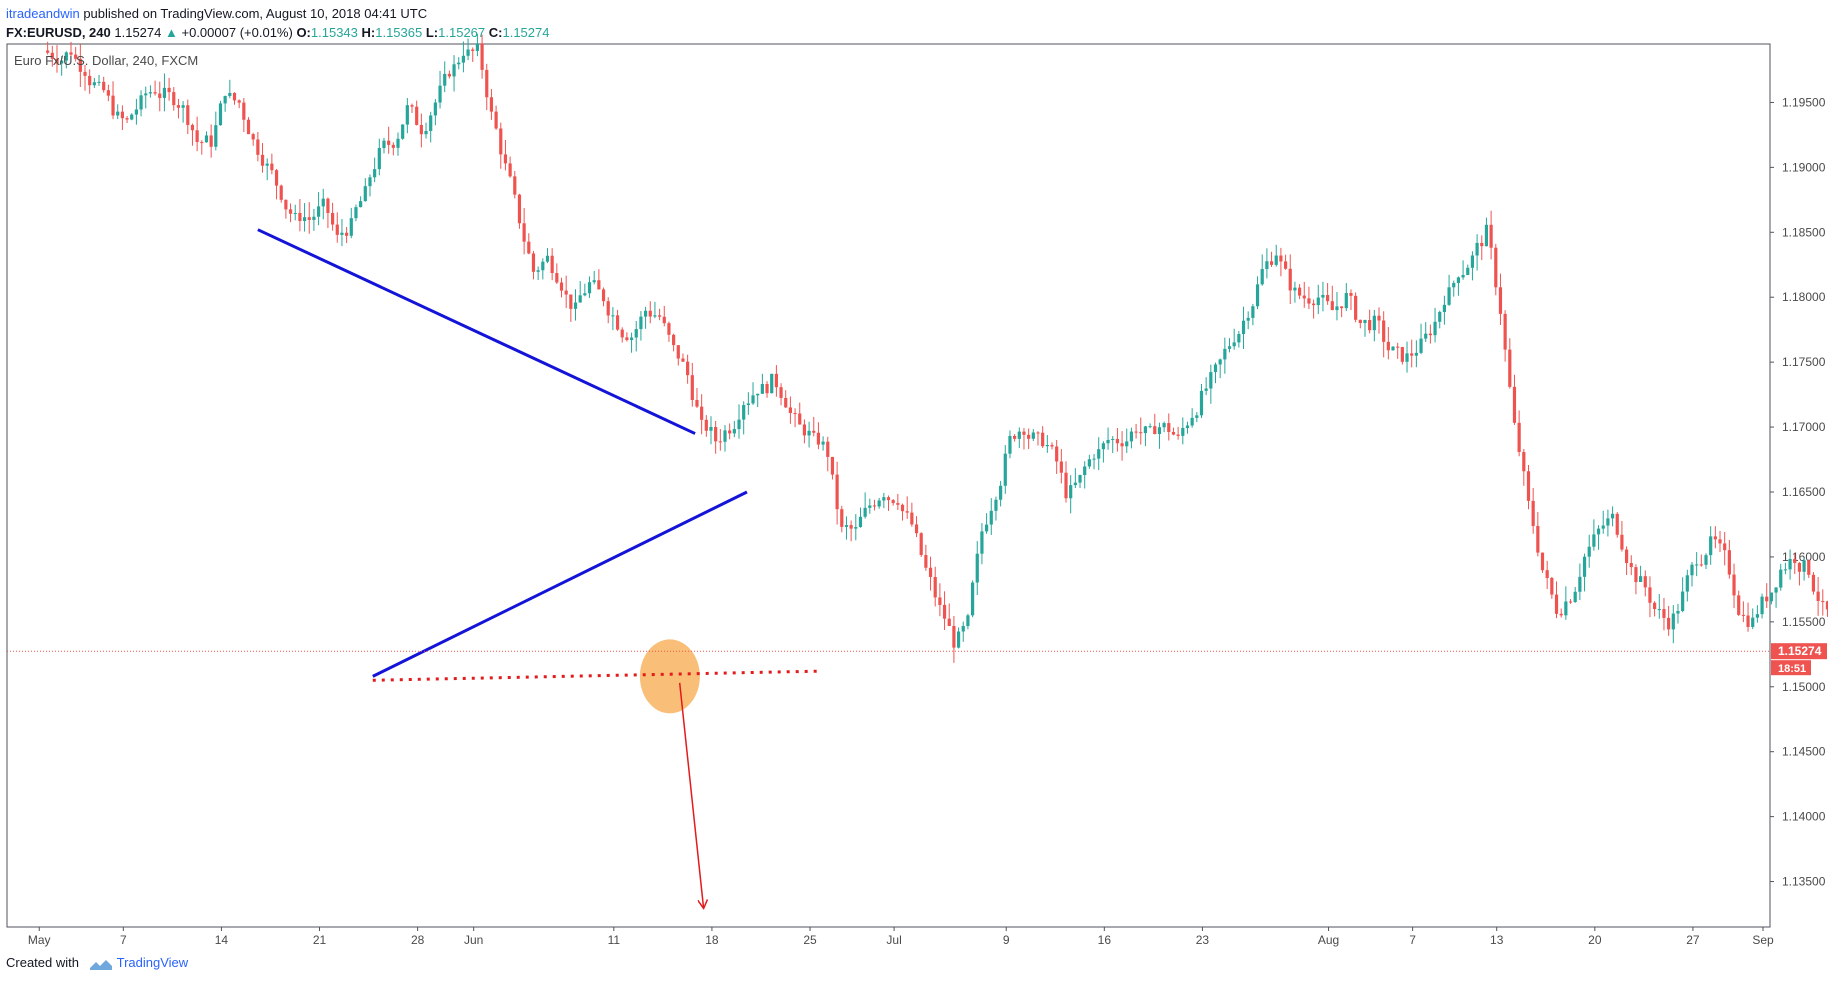 This screenshot has width=1828, height=989. Describe the element at coordinates (1203, 940) in the screenshot. I see `time-tick-label: 23` at that location.